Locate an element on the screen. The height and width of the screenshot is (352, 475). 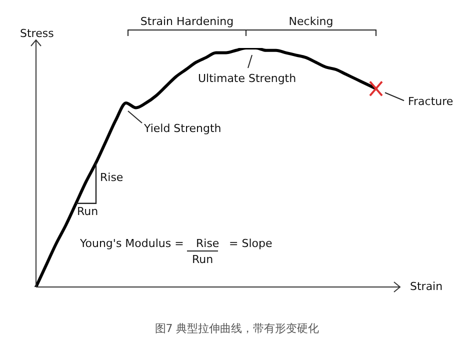
annotation: Ultimate Strength is located at coordinates (247, 78).